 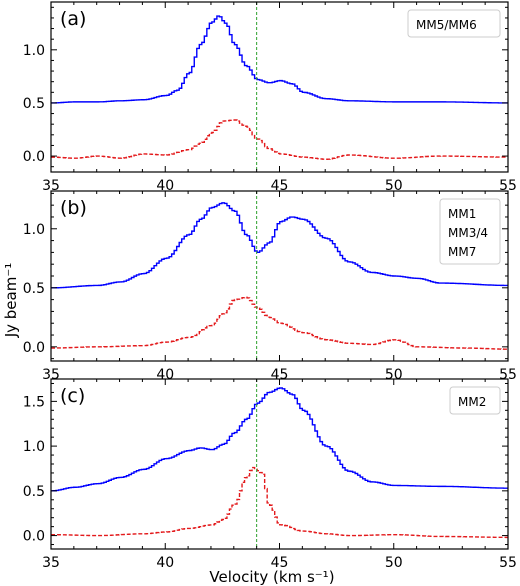 What do you see at coordinates (472, 402) in the screenshot?
I see `legend-entry: MM2` at bounding box center [472, 402].